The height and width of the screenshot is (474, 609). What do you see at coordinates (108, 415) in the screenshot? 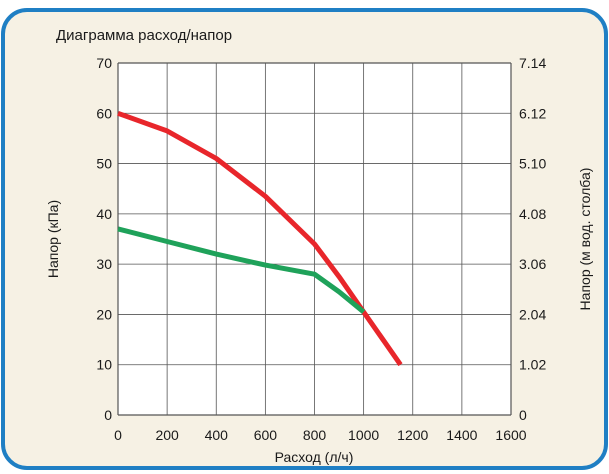
I see `y-tick-label-left: 0` at bounding box center [108, 415].